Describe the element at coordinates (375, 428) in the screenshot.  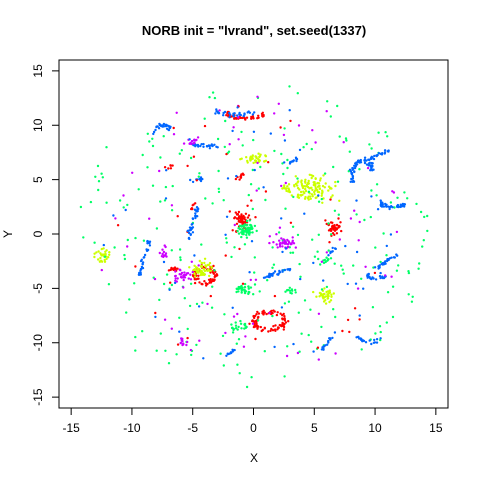
I see `x-tick-label: 10` at that location.